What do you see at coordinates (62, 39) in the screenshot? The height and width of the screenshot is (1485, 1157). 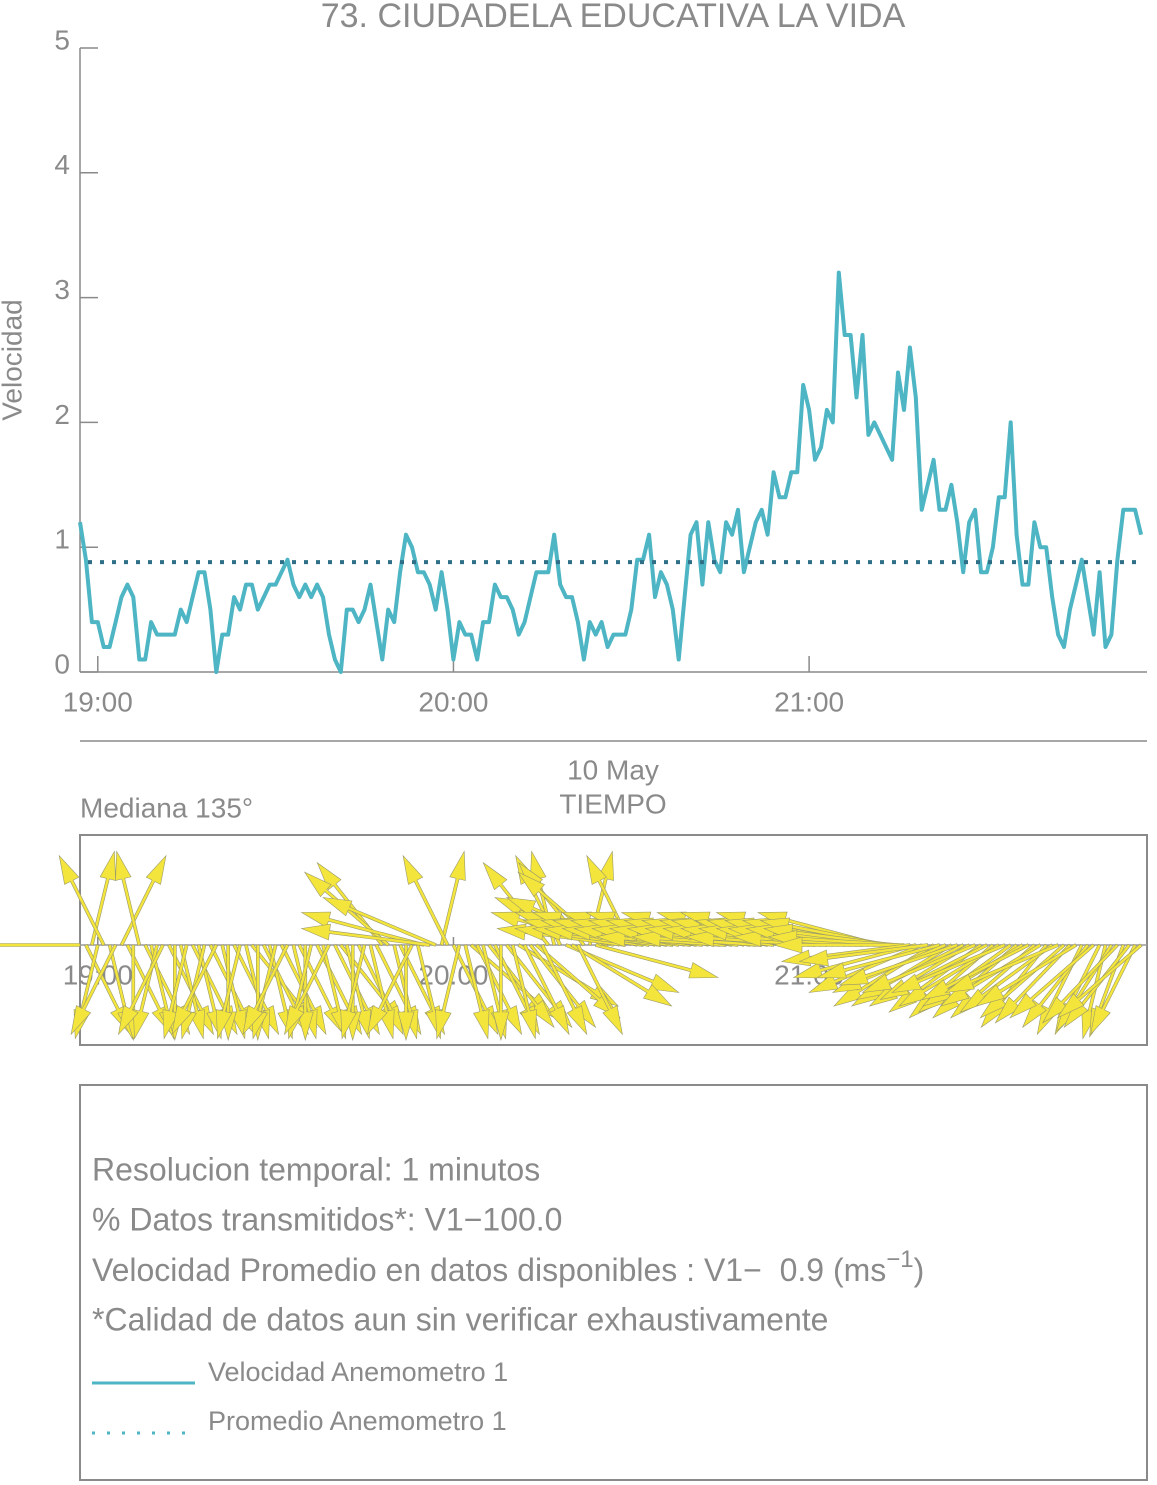 I see `y-tick-label: 5` at bounding box center [62, 39].